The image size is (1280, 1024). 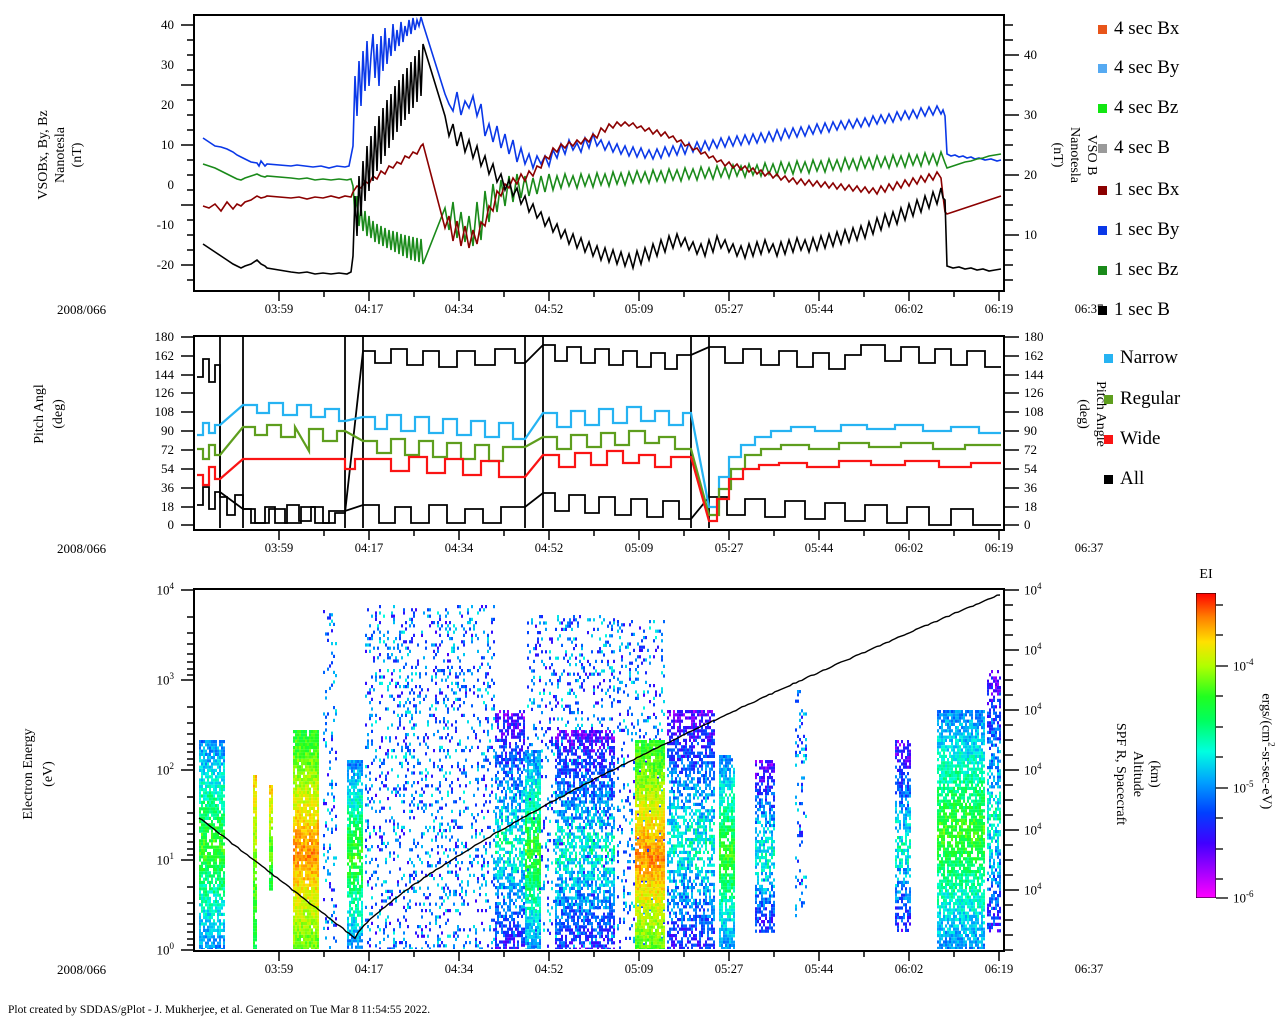 I want to click on pitch-right-tick-90: 90, so click(x=1030, y=430).